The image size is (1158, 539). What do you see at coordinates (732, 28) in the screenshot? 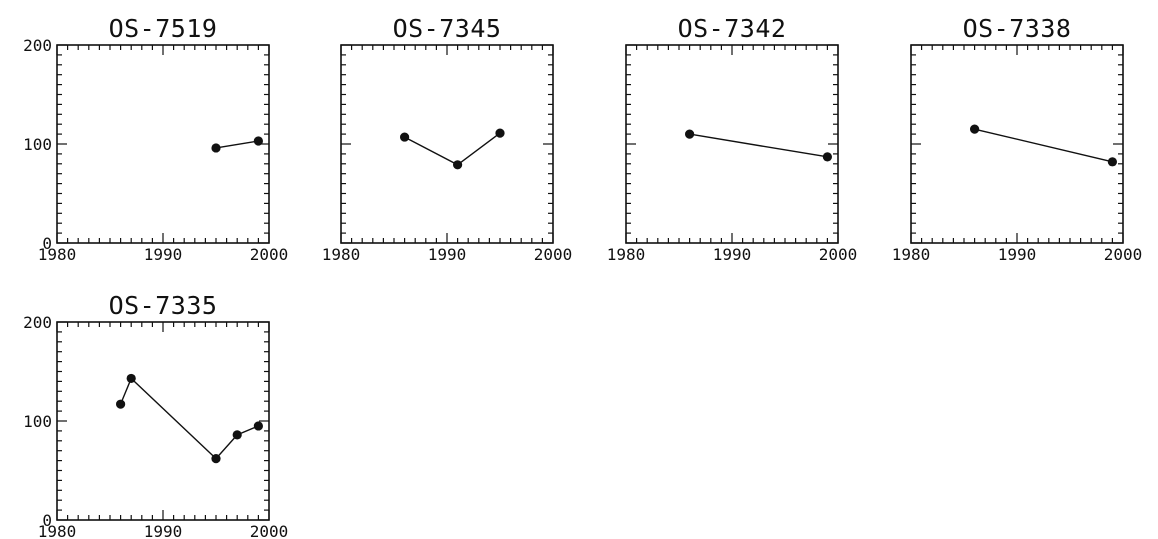
I see `panel-title: OS-7342` at bounding box center [732, 28].